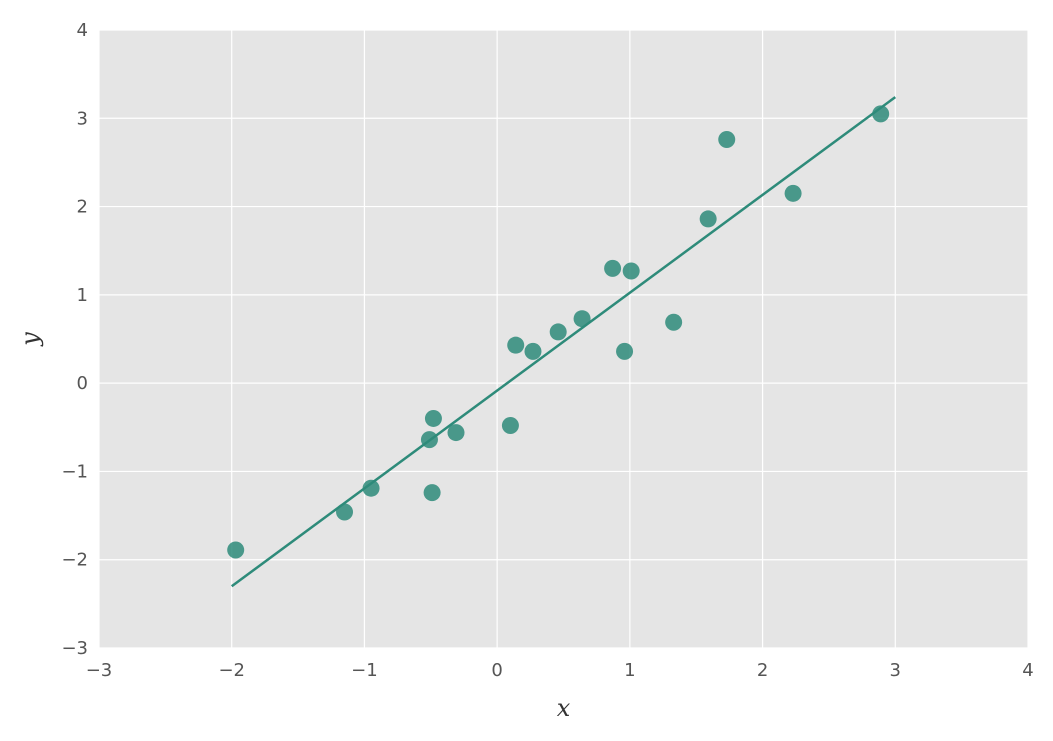 The width and height of the screenshot is (1053, 741). What do you see at coordinates (82, 207) in the screenshot?
I see `y-tick-label: 2` at bounding box center [82, 207].